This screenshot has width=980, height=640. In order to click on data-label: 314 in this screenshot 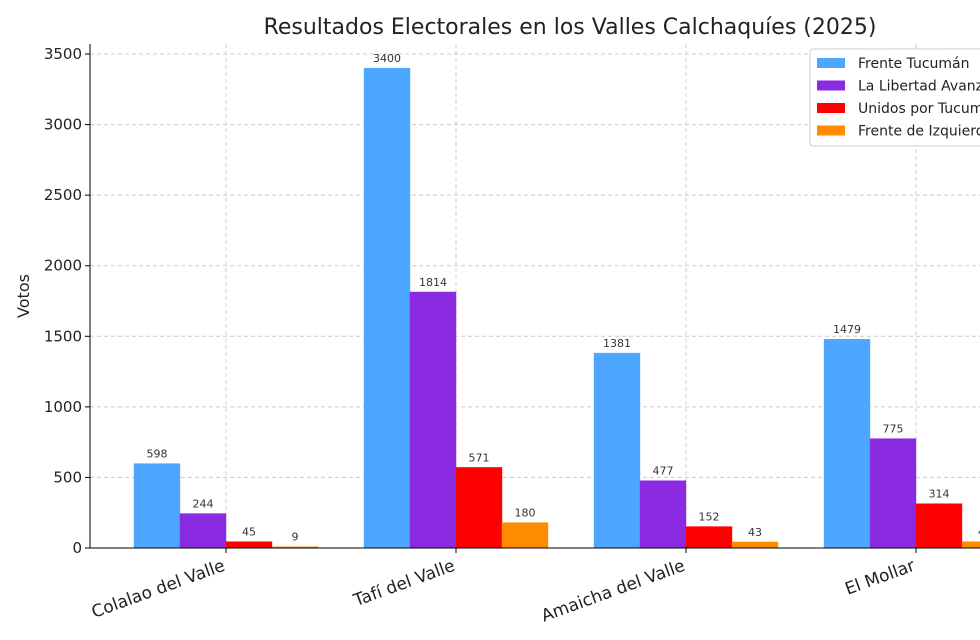, I will do `click(939, 494)`.